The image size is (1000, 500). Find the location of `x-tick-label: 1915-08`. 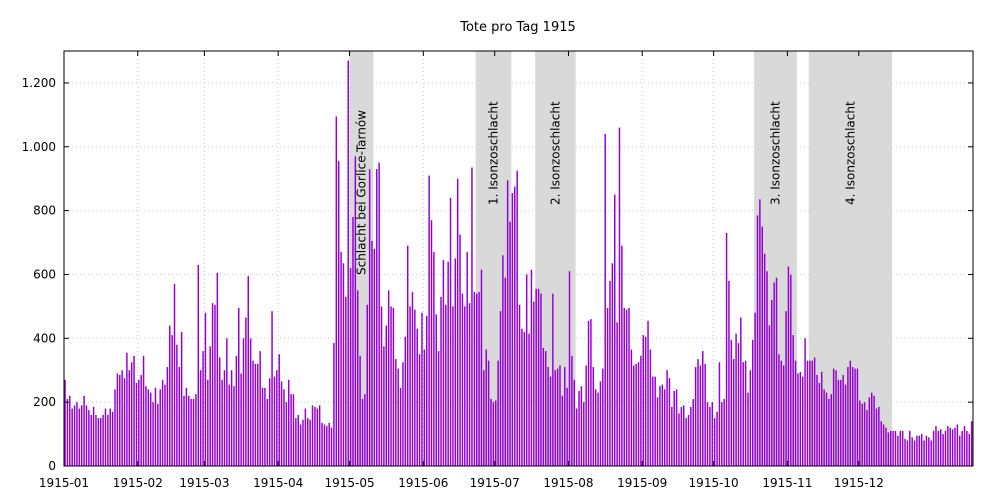

x-tick-label: 1915-08 is located at coordinates (568, 483).